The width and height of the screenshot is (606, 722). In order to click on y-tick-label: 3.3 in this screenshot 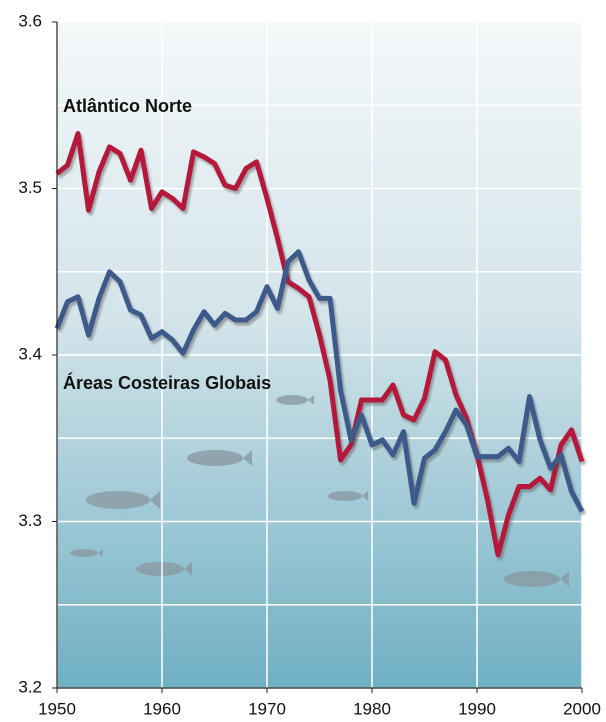, I will do `click(30, 520)`.